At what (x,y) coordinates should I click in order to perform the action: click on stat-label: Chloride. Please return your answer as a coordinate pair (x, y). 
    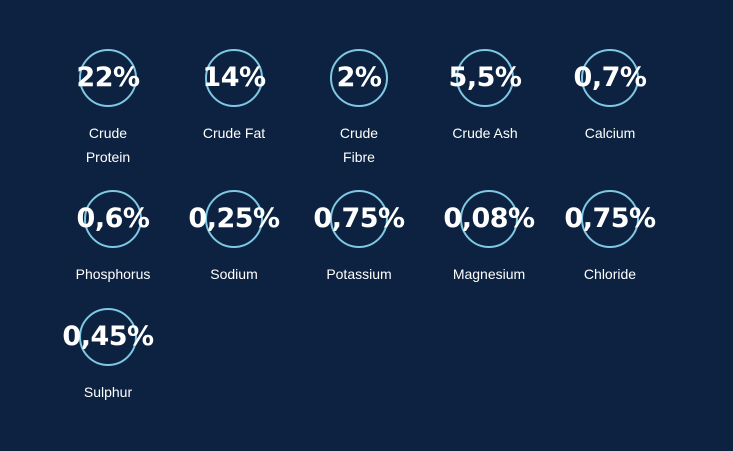
    Looking at the image, I should click on (610, 274).